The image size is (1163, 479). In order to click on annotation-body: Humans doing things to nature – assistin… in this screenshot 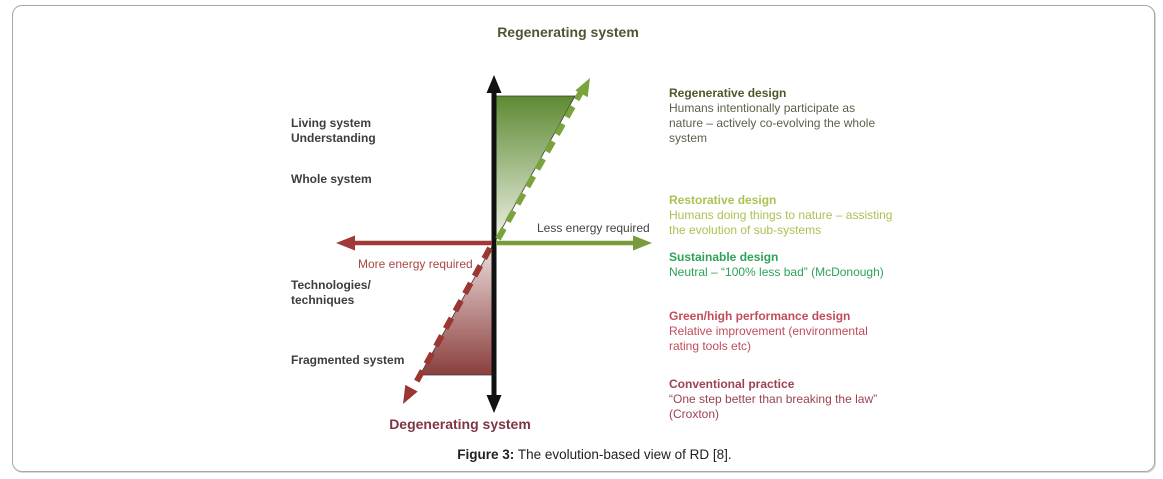, I will do `click(781, 222)`.